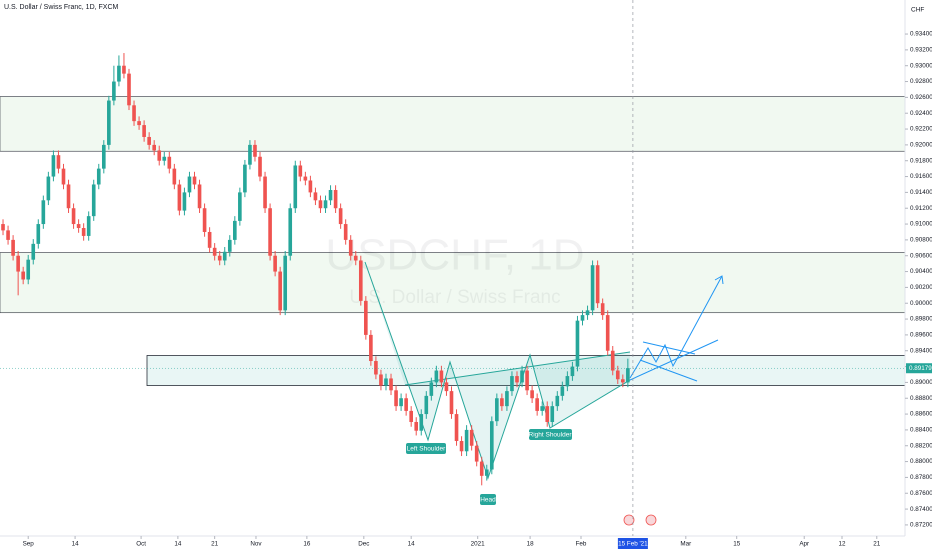 This screenshot has height=550, width=932. I want to click on y-tick-label: 0.92800, so click(921, 81).